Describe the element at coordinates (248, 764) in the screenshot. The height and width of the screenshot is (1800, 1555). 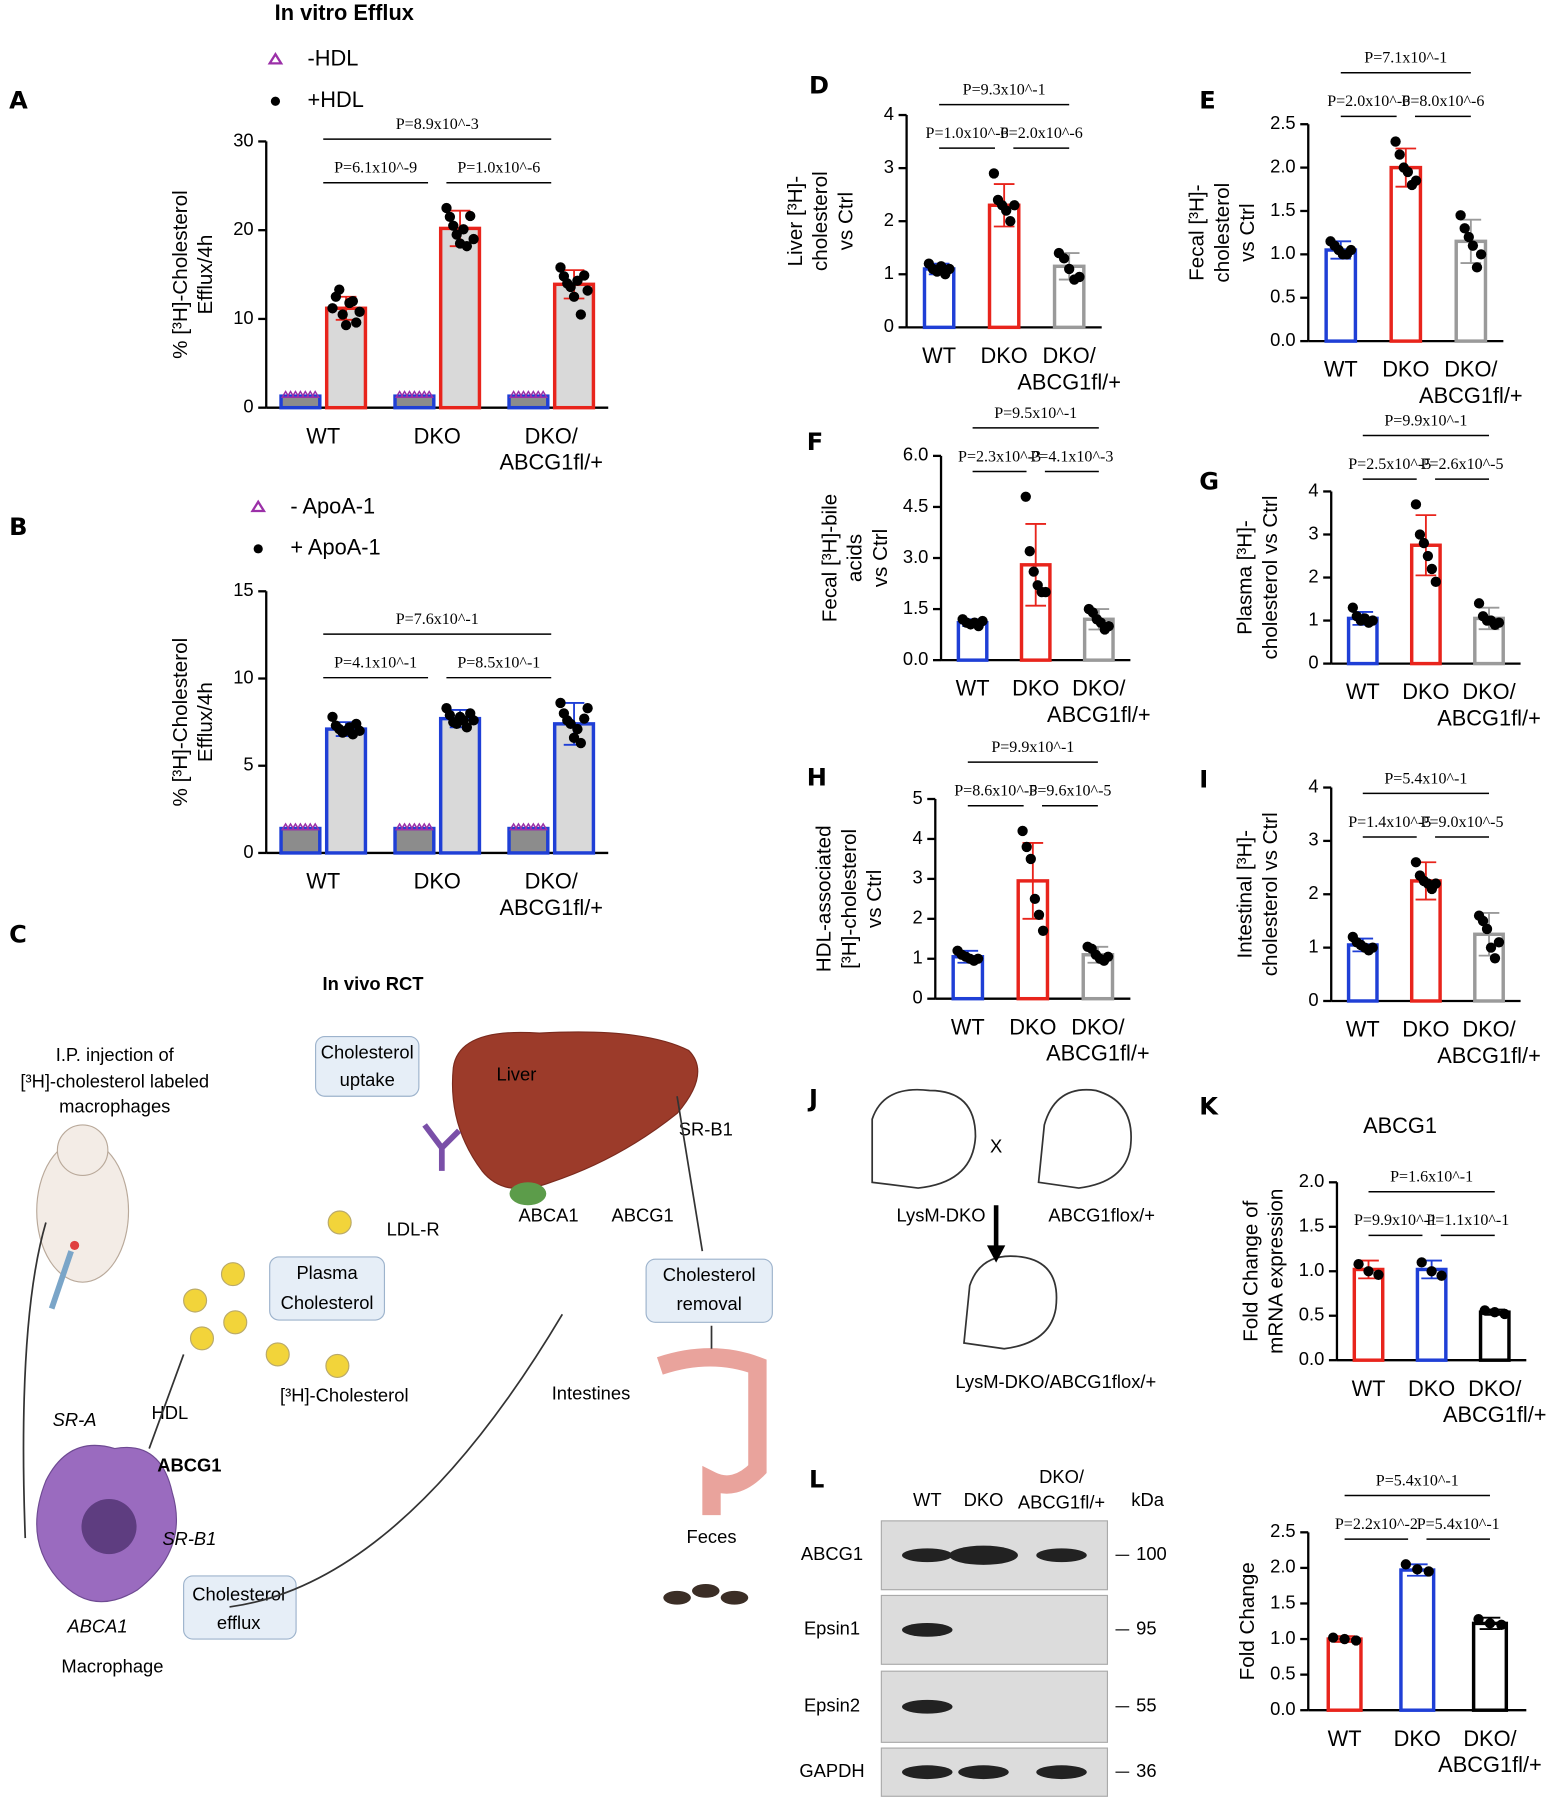
I see `y-tick-label: 5` at that location.